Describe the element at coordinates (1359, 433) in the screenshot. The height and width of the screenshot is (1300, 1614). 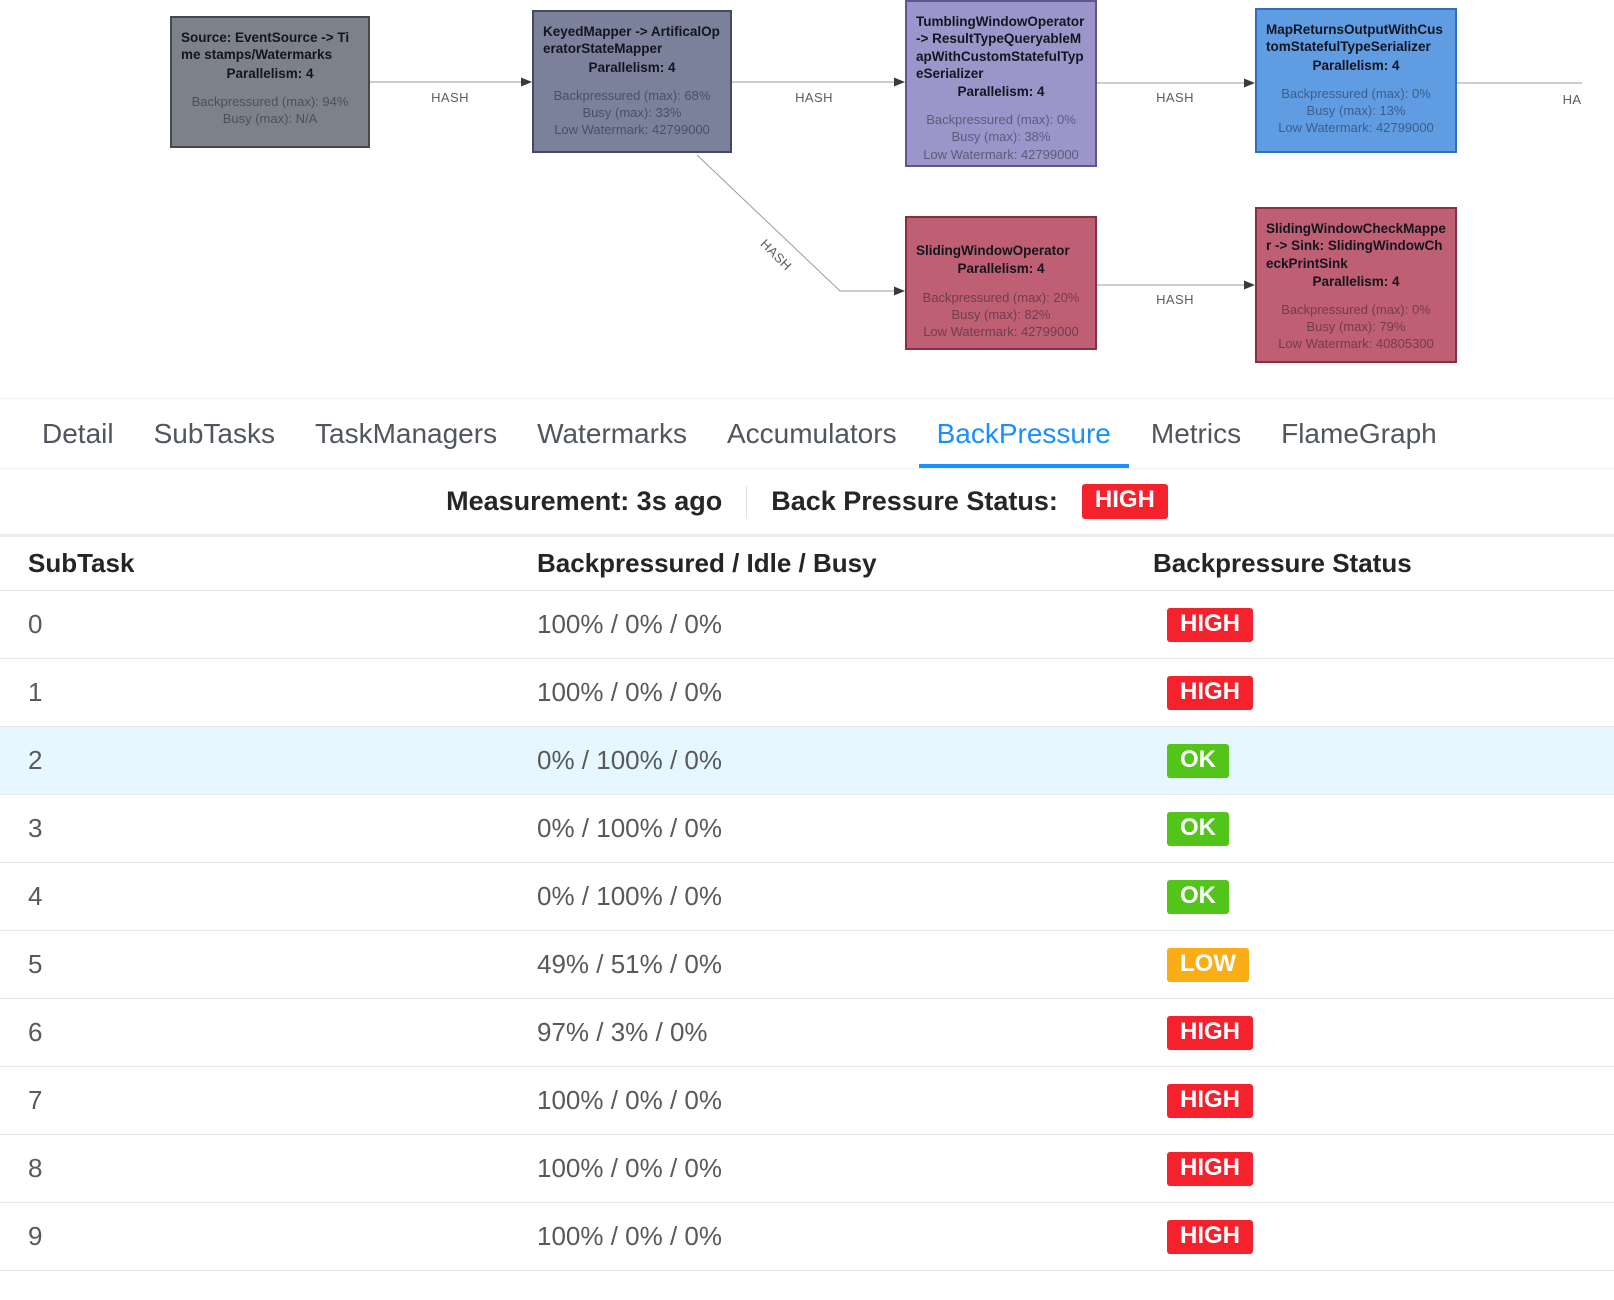
I see `tab-flamegraph: FlameGraph` at that location.